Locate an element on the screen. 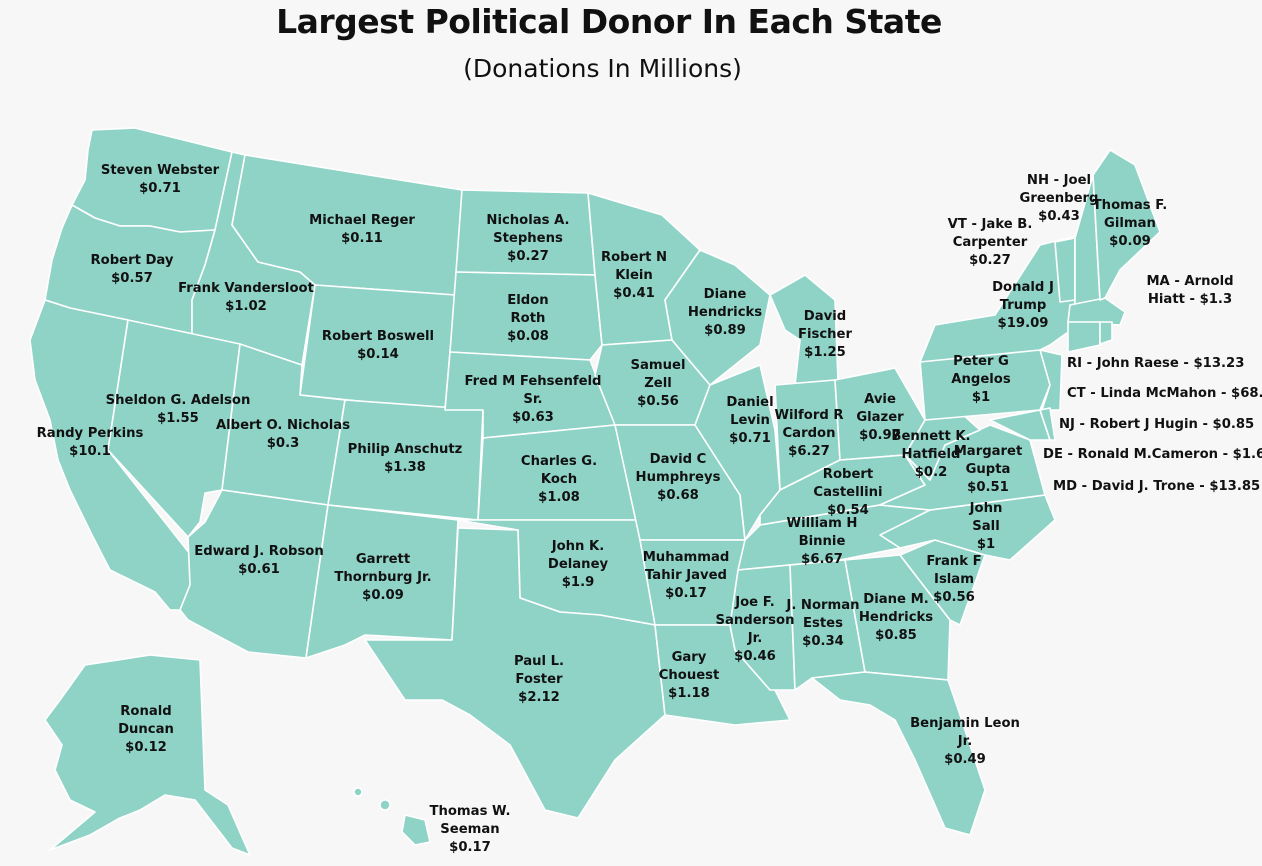 Image resolution: width=1262 pixels, height=866 pixels. label-MN: Robert N Klein $0.41 is located at coordinates (634, 275).